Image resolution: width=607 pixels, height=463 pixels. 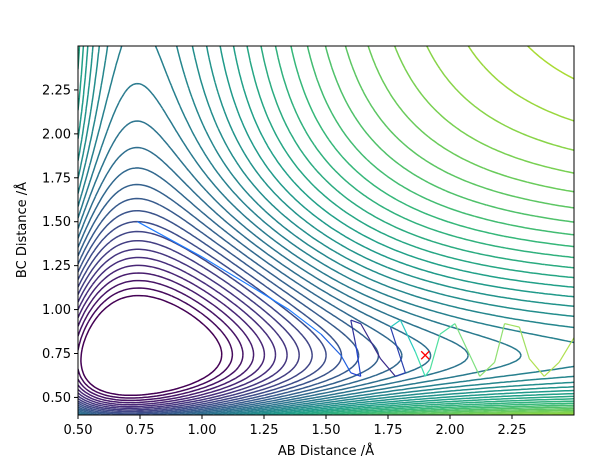 What do you see at coordinates (202, 430) in the screenshot?
I see `x-tick-label: 1.00` at bounding box center [202, 430].